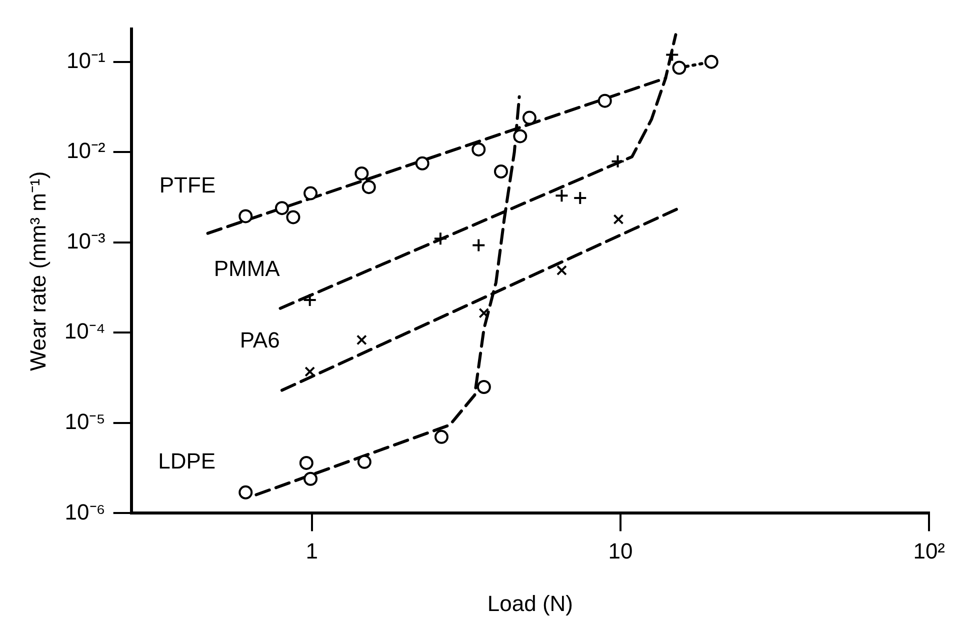  I want to click on x-tick-label: 10², so click(929, 551).